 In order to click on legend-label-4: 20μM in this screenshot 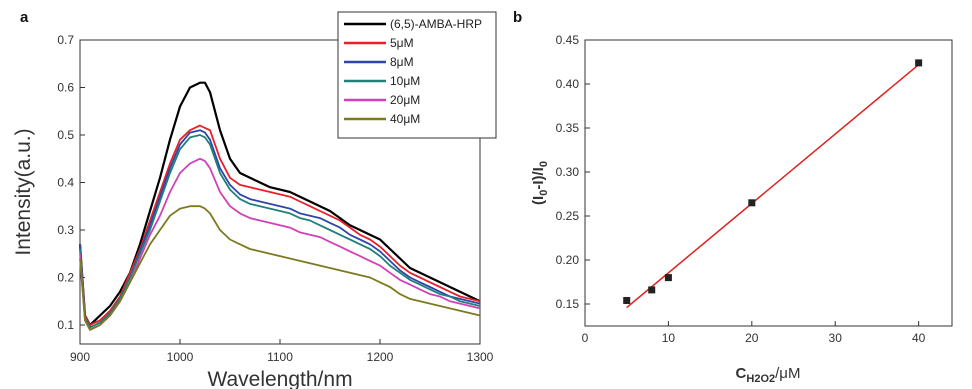, I will do `click(405, 100)`.